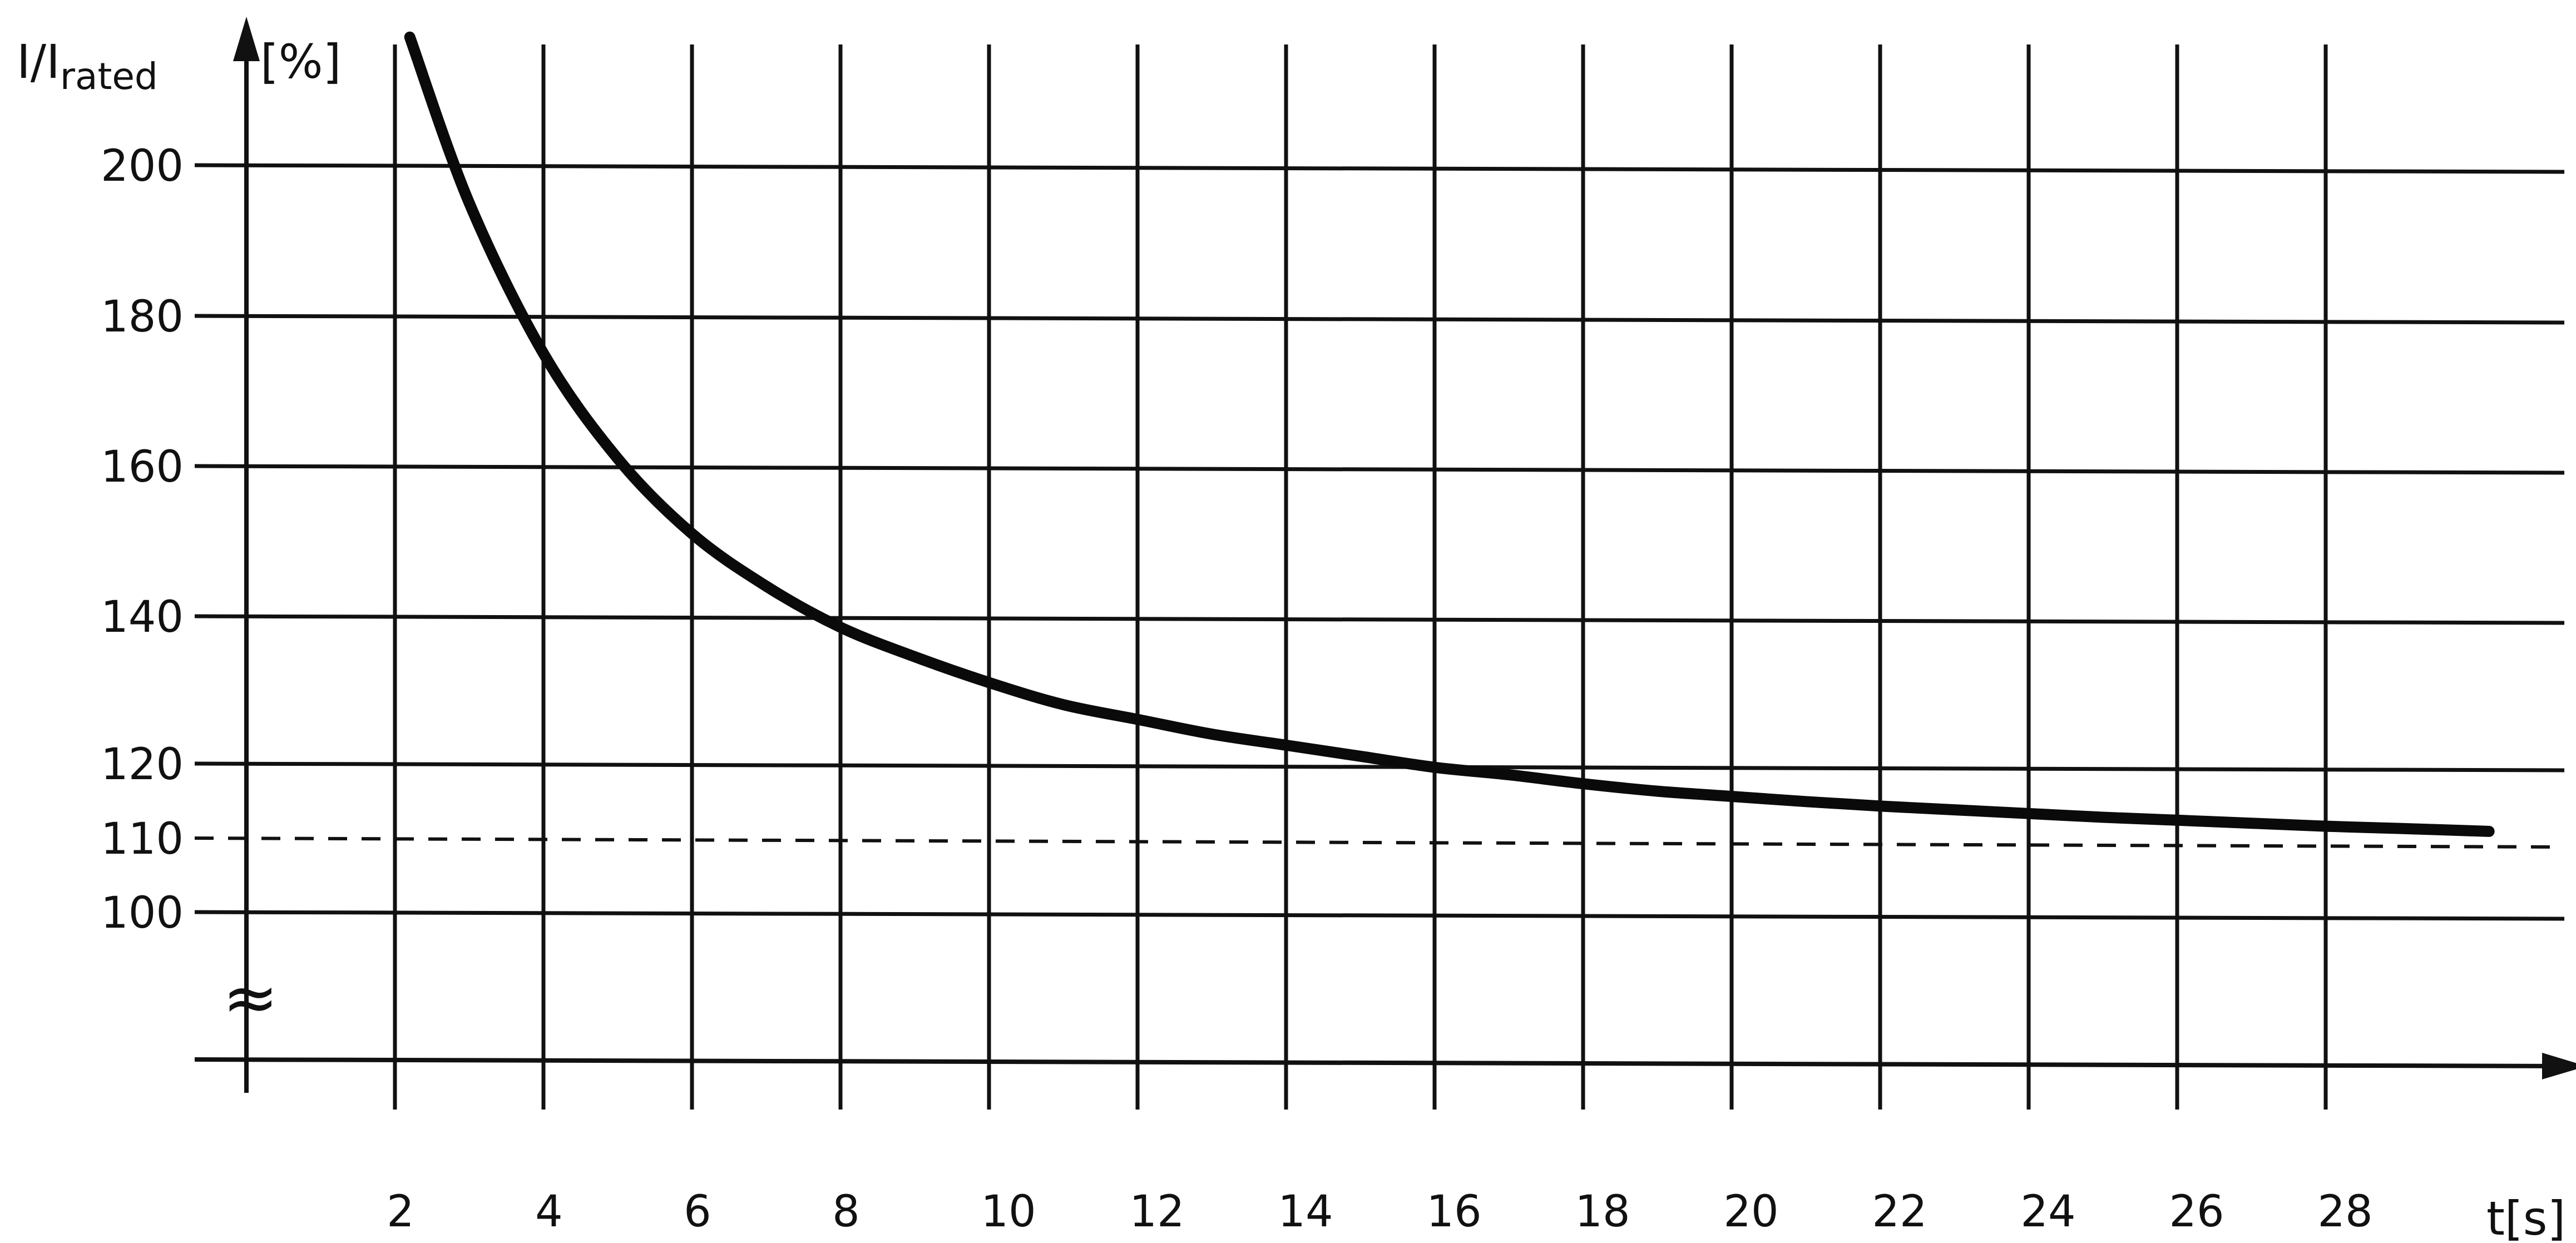 The image size is (2576, 1243). Describe the element at coordinates (549, 1212) in the screenshot. I see `x-tick-label-4: 4` at that location.